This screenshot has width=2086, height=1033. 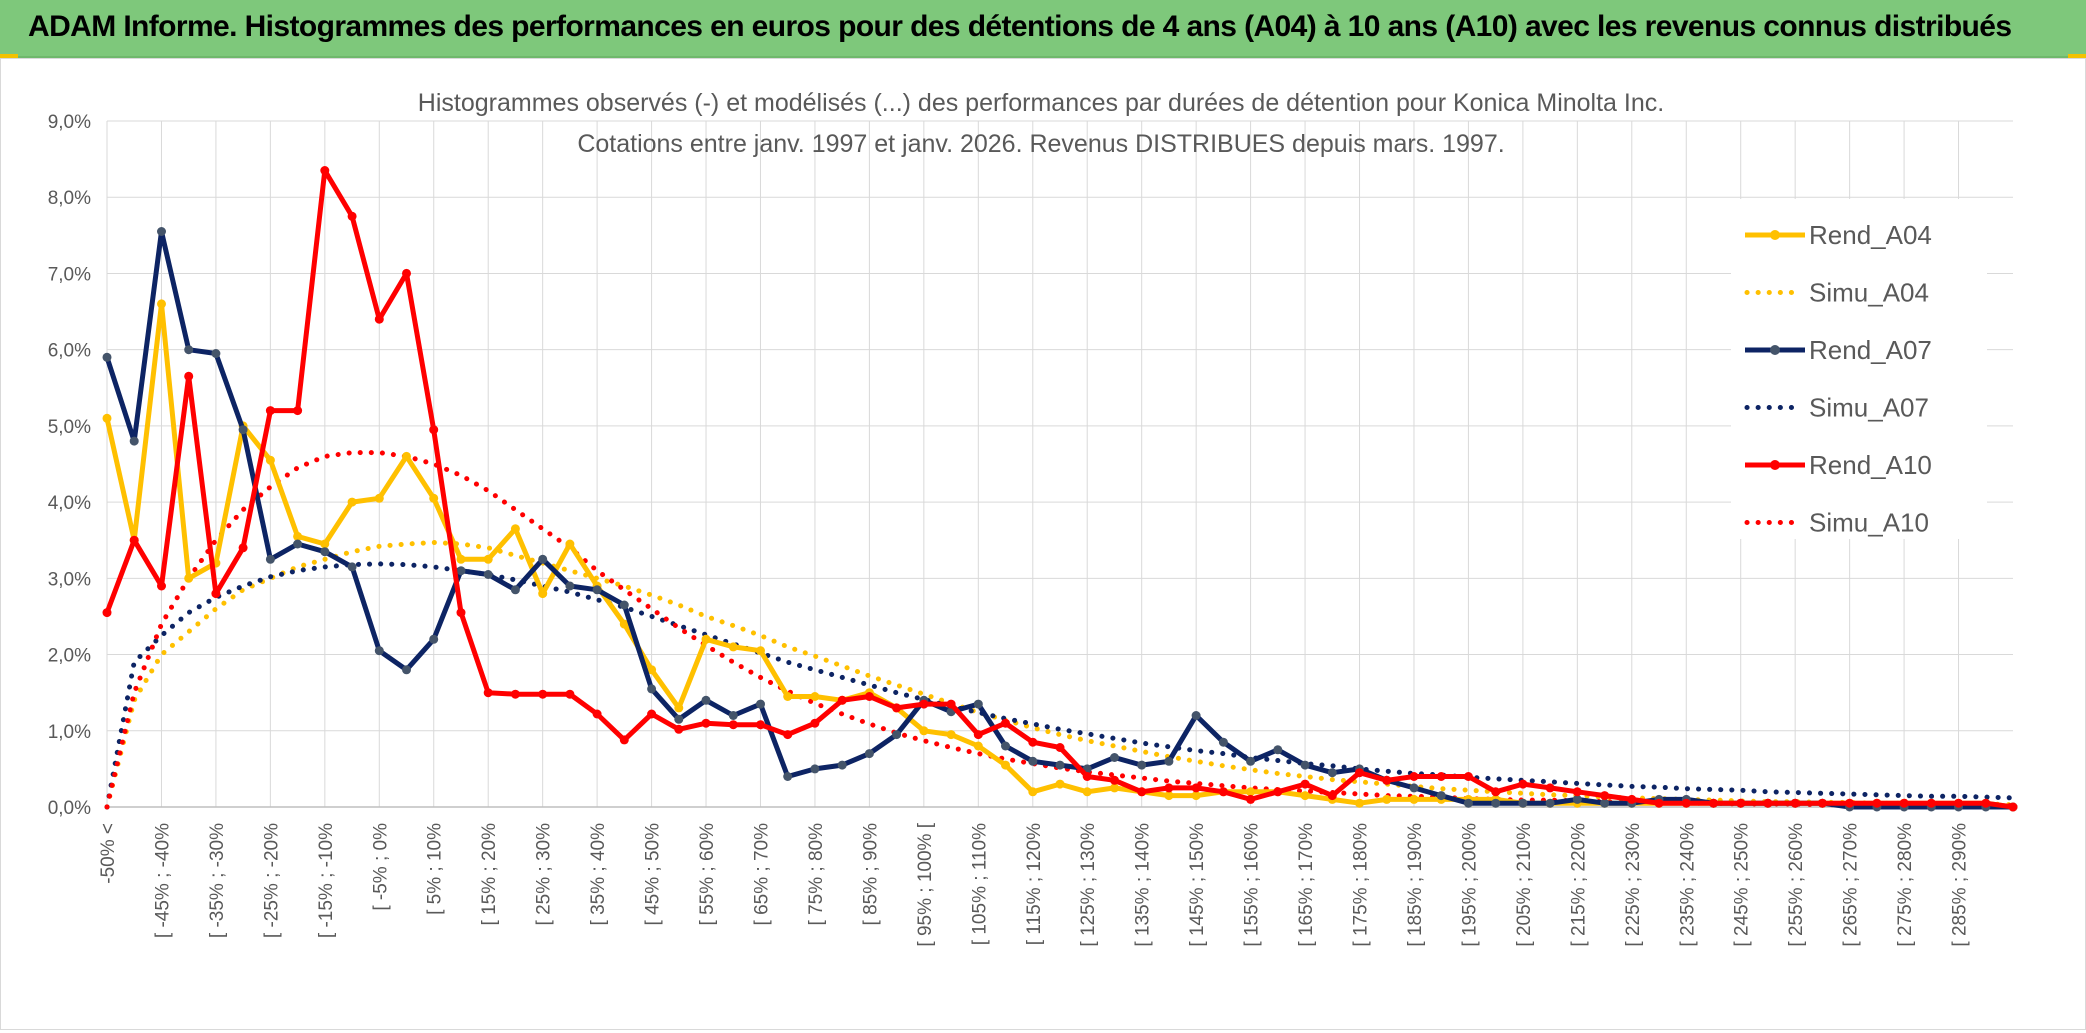 What do you see at coordinates (1905, 885) in the screenshot?
I see `x-tick-label: [ 275% ; 280%` at bounding box center [1905, 885].